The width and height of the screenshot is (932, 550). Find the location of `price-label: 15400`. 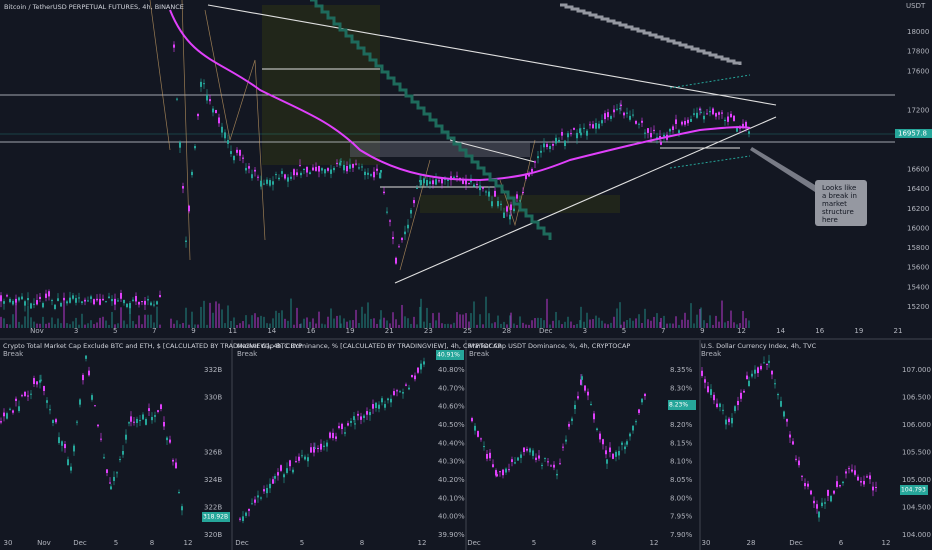

price-label: 15400 is located at coordinates (918, 287).